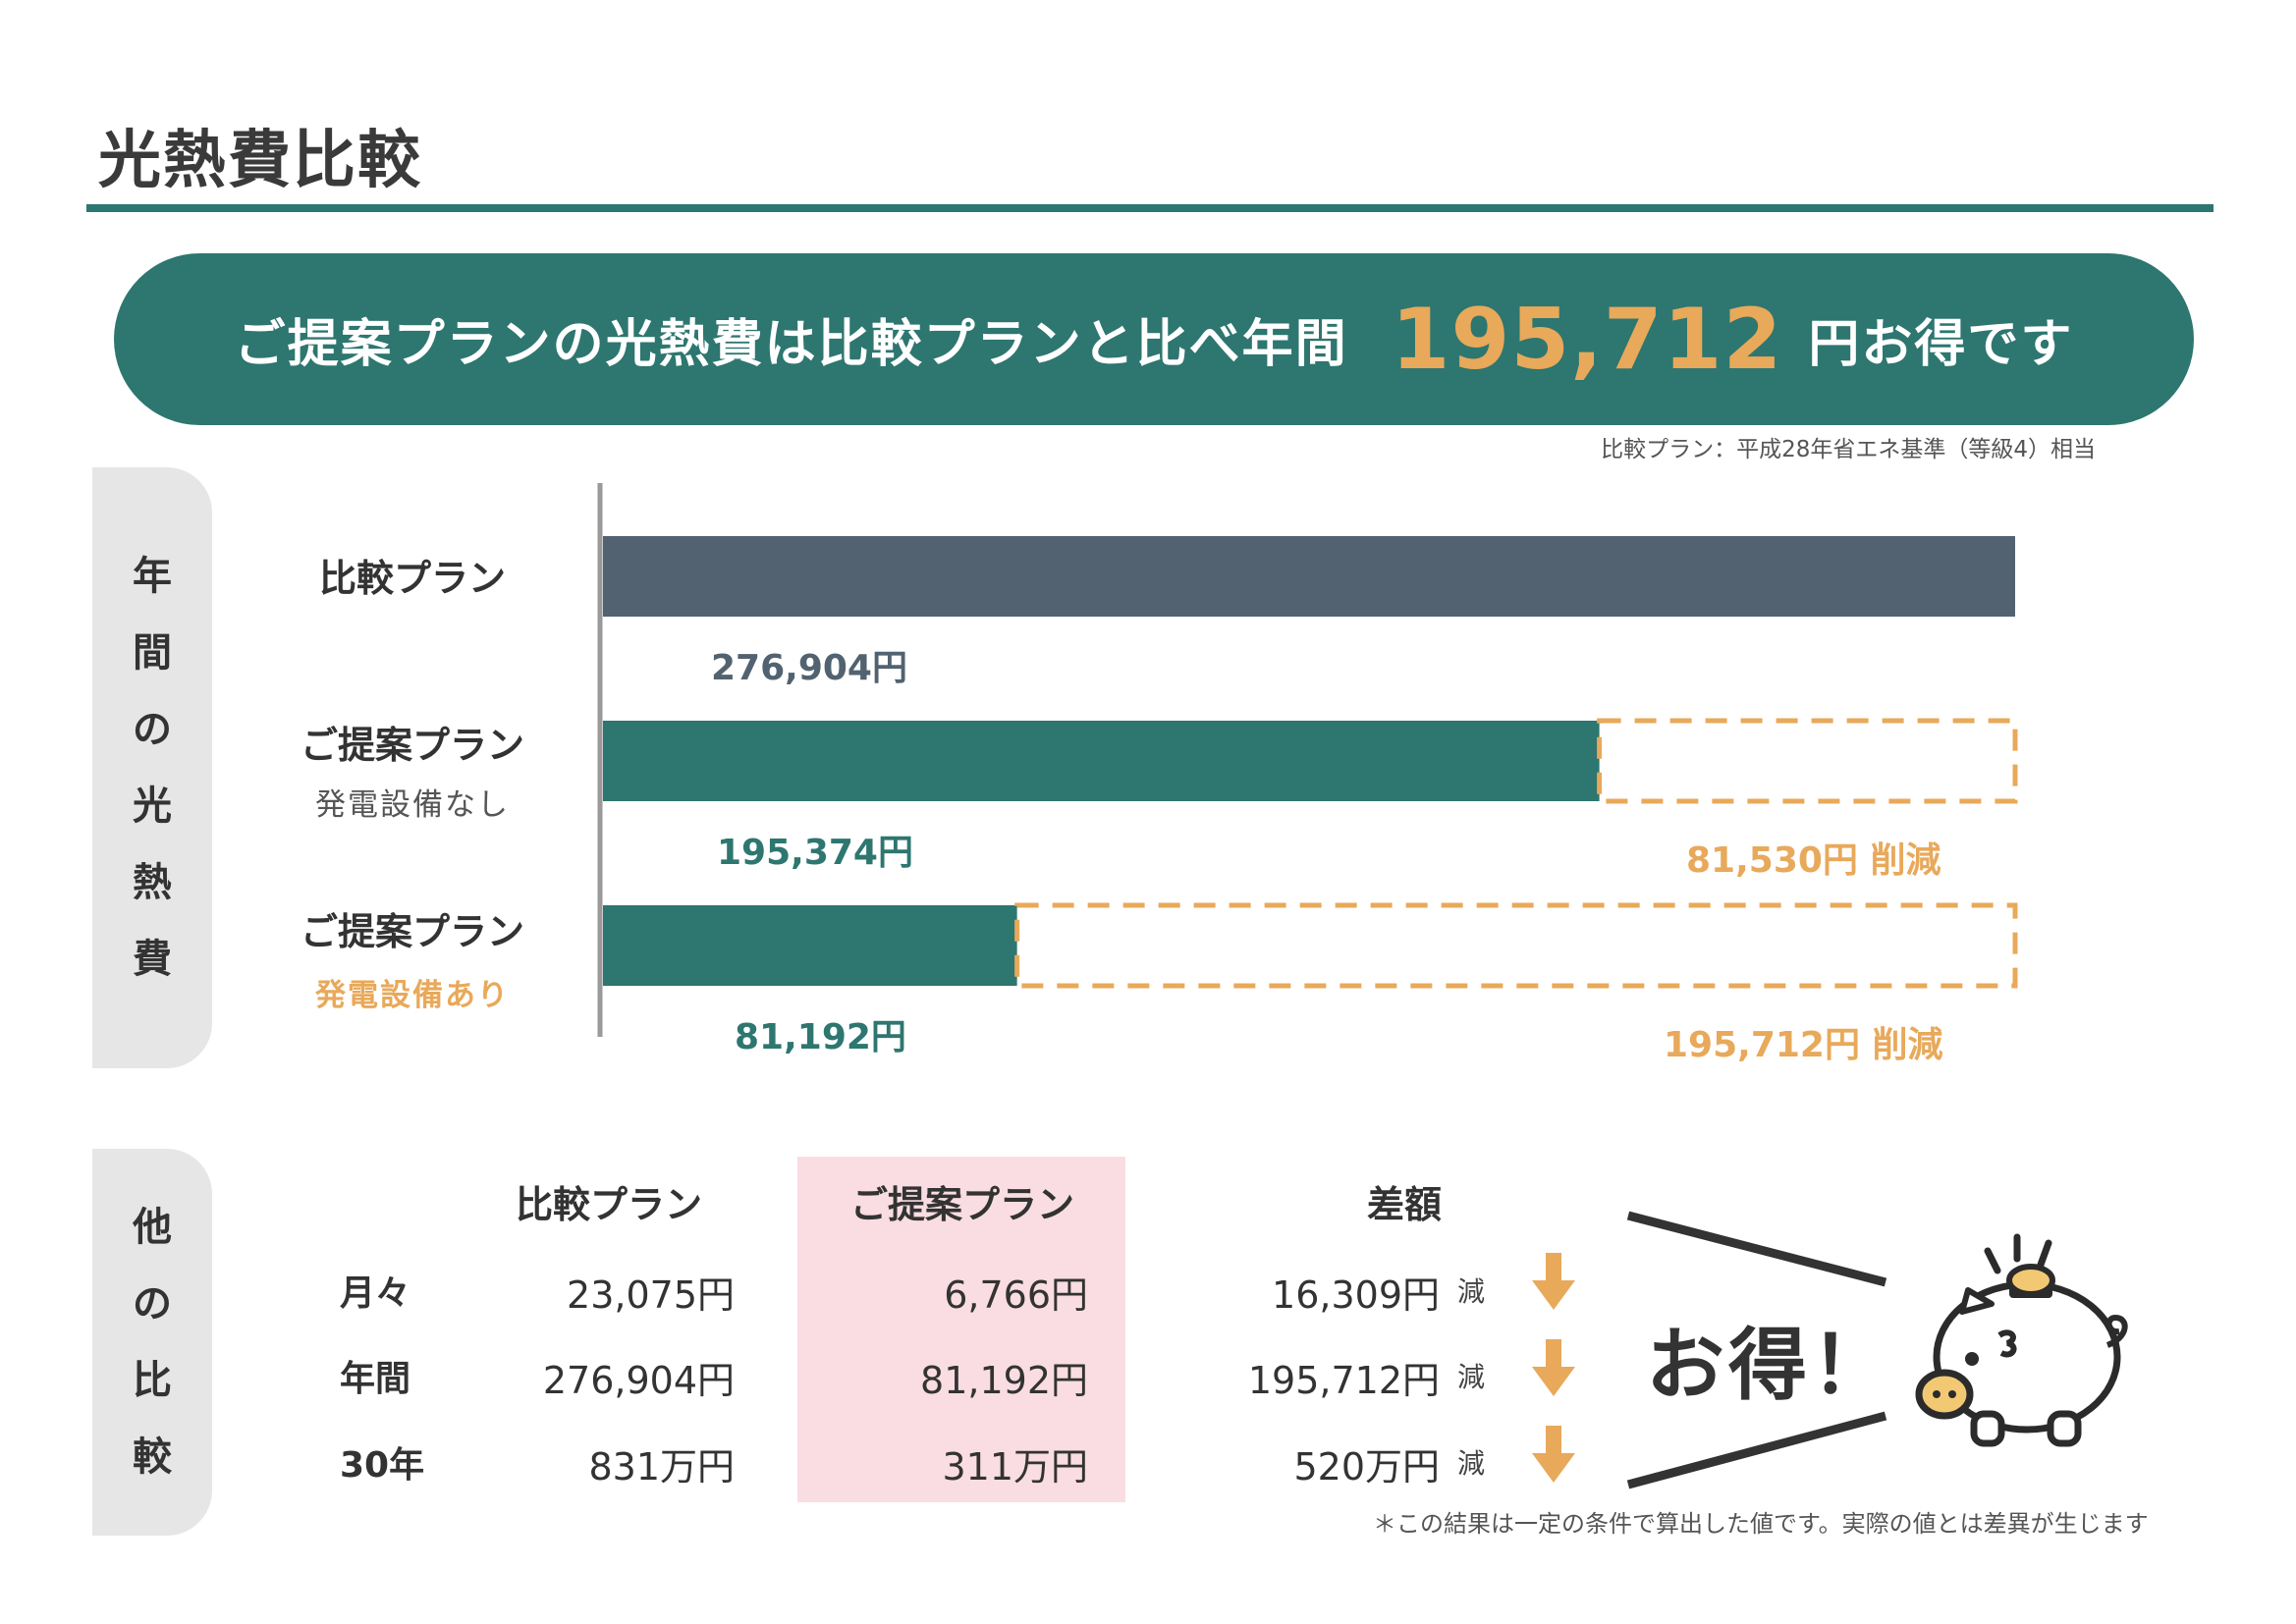 This screenshot has height=1624, width=2296. What do you see at coordinates (820, 1037) in the screenshot?
I see `bar-value-label: 81,192円` at bounding box center [820, 1037].